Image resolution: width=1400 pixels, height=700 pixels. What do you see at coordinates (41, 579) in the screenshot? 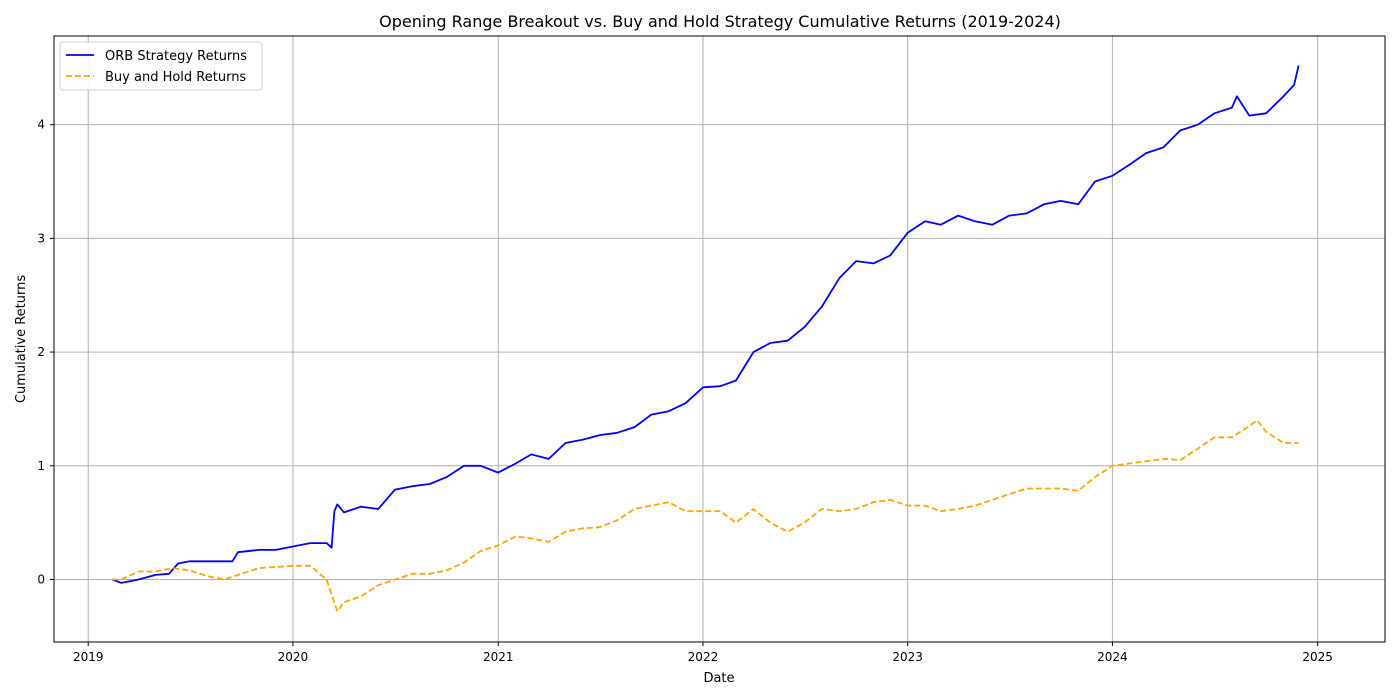
I see `y-tick-label: 0` at bounding box center [41, 579].